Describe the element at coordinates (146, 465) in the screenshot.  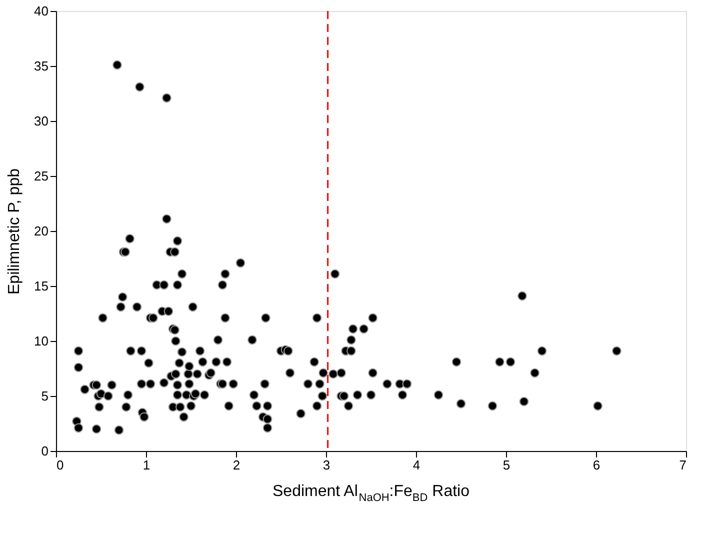
I see `x-tick-label: 1` at that location.